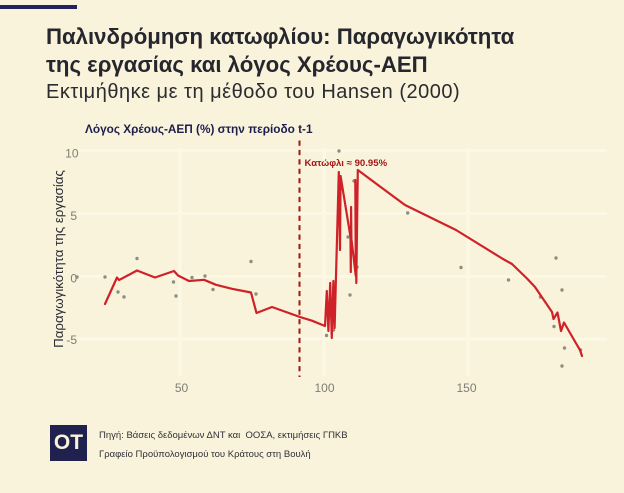  I want to click on svg-text: 5, so click(73, 216).